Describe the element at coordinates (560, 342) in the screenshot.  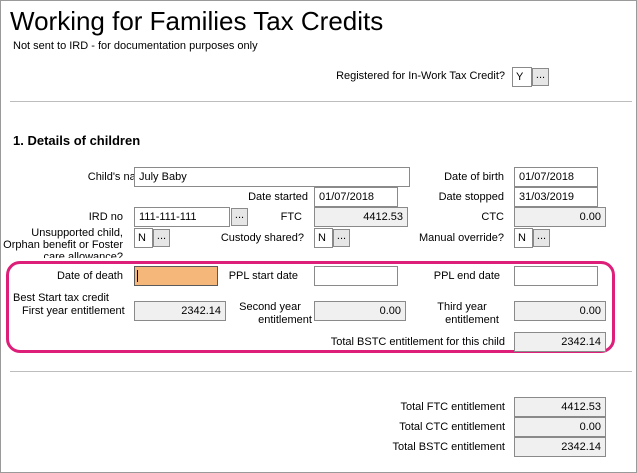
I see `total-bstc-child-value: 2342.14` at that location.